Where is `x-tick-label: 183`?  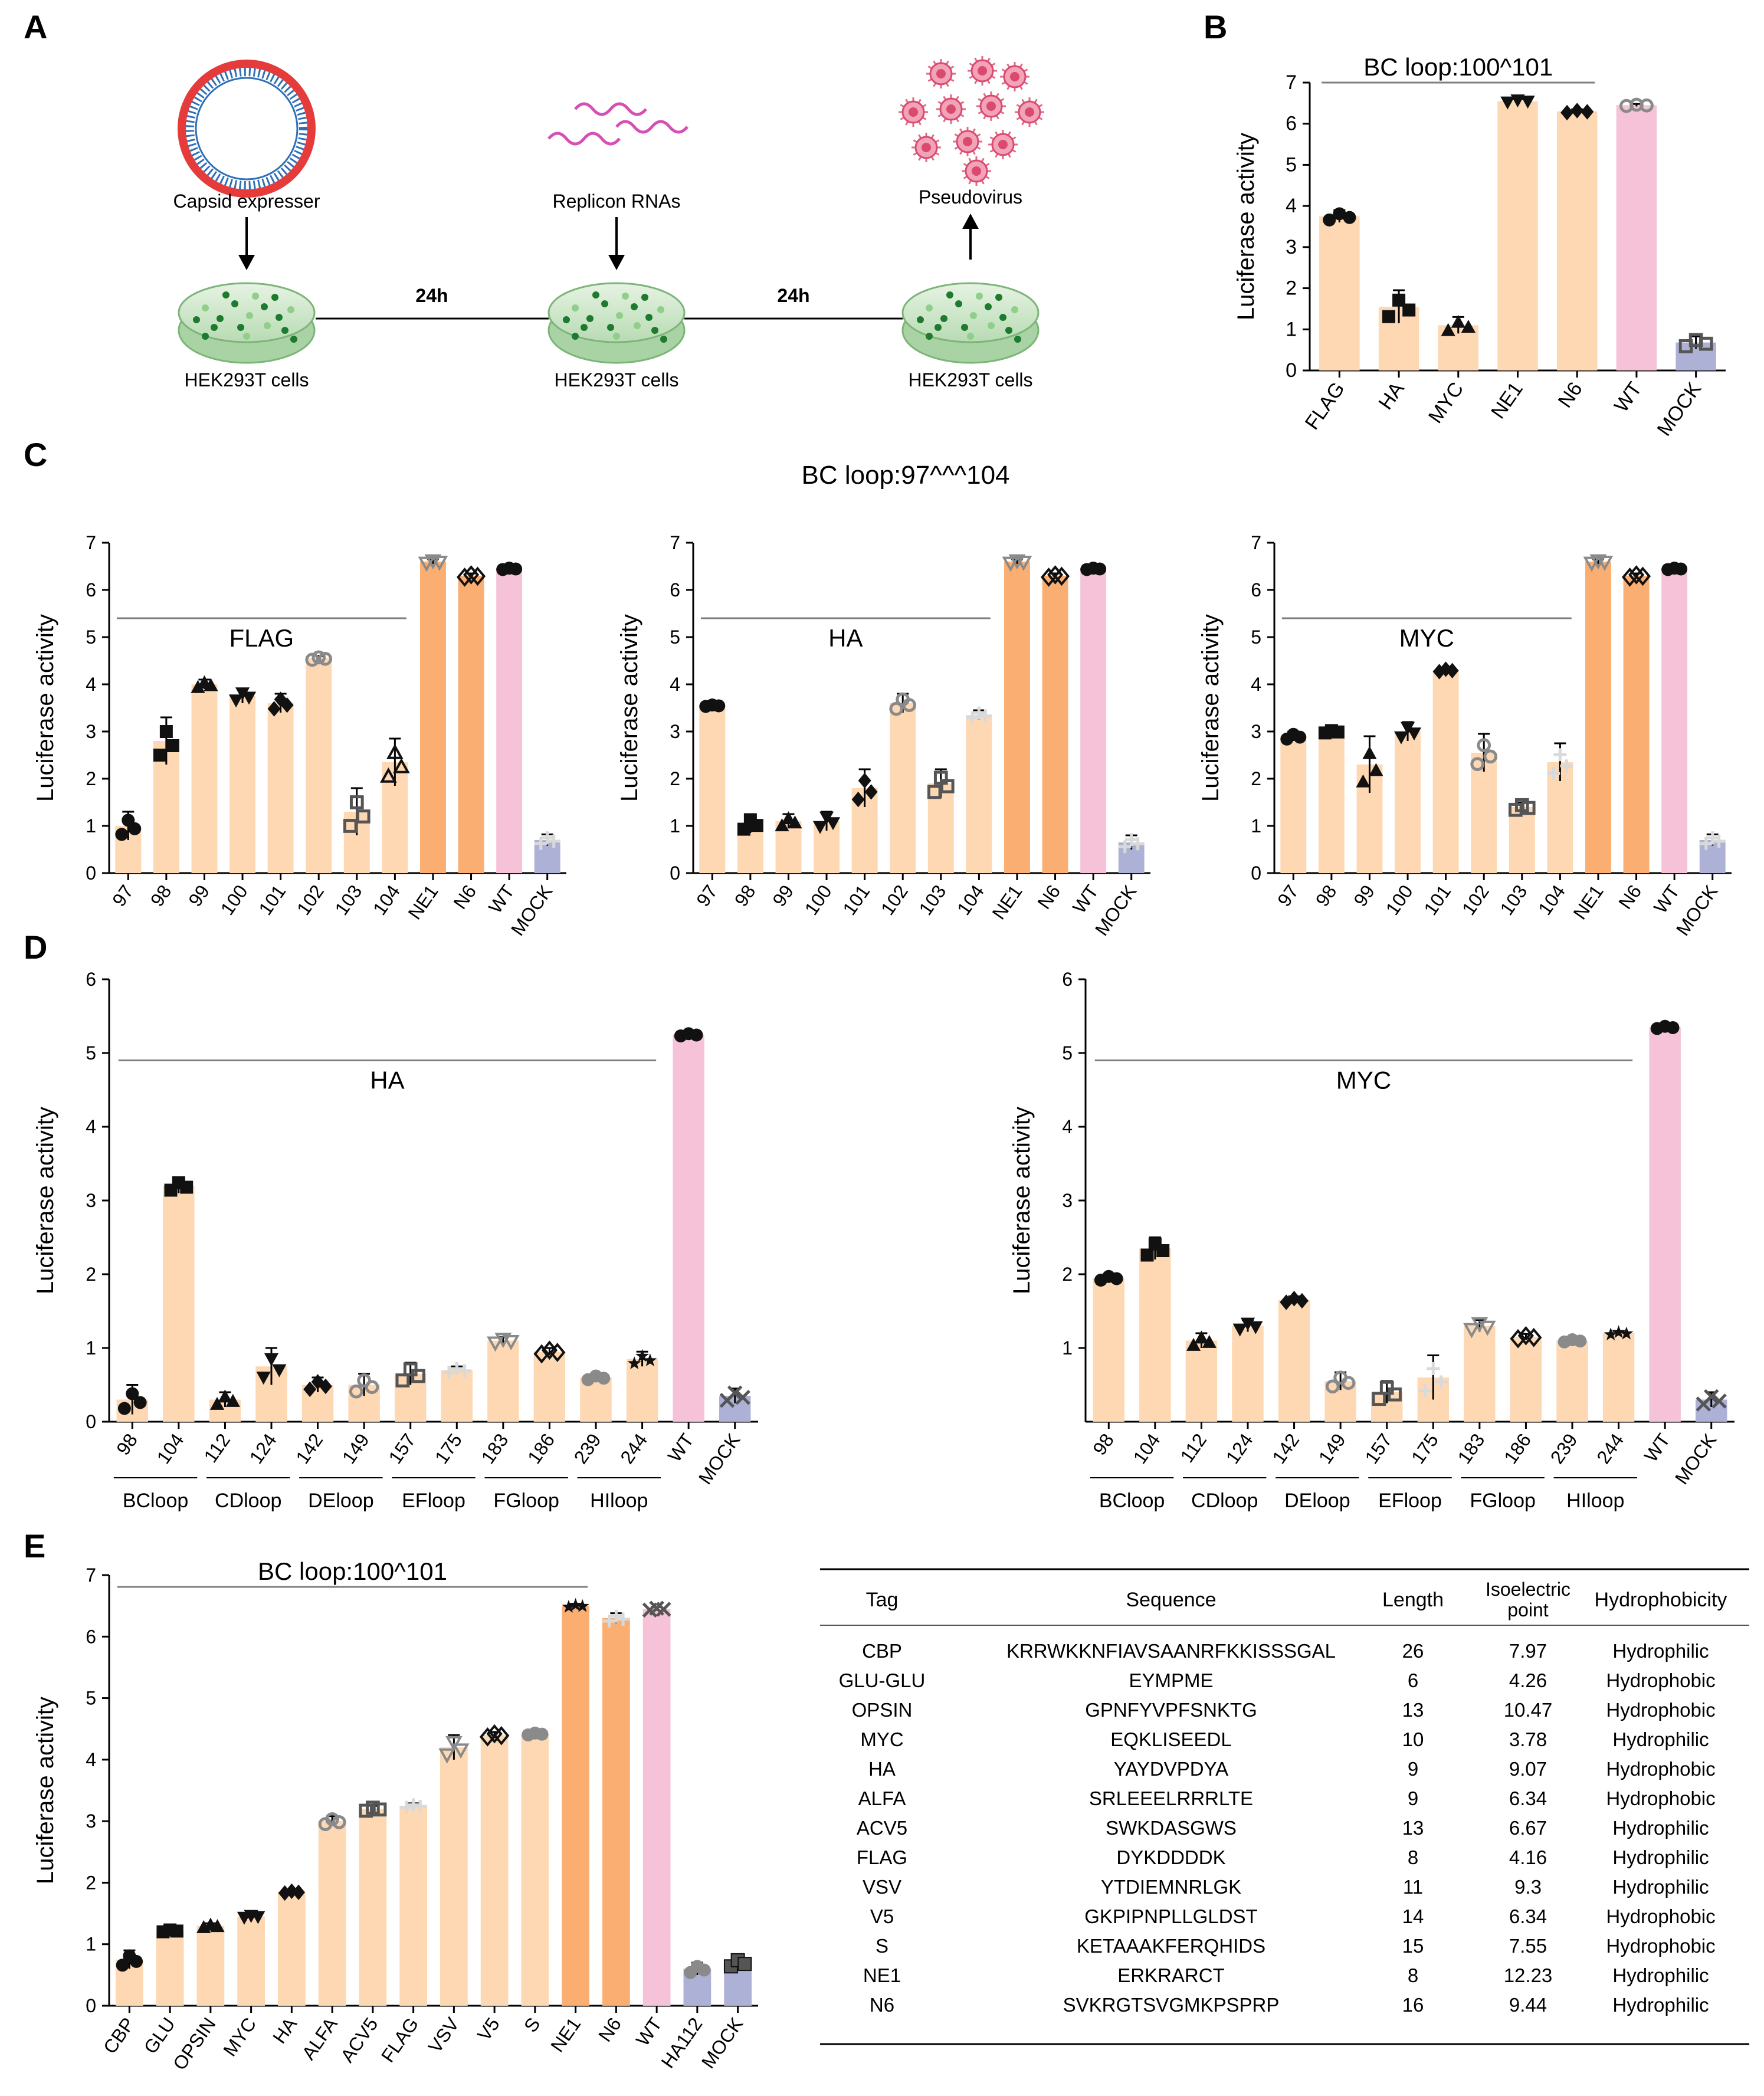
x-tick-label: 183 is located at coordinates (494, 1448).